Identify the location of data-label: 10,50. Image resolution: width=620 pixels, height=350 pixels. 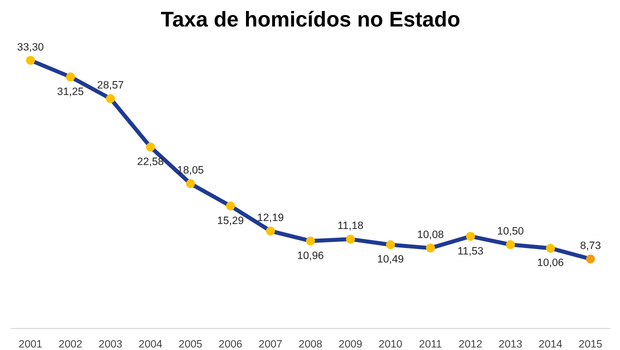
(510, 232).